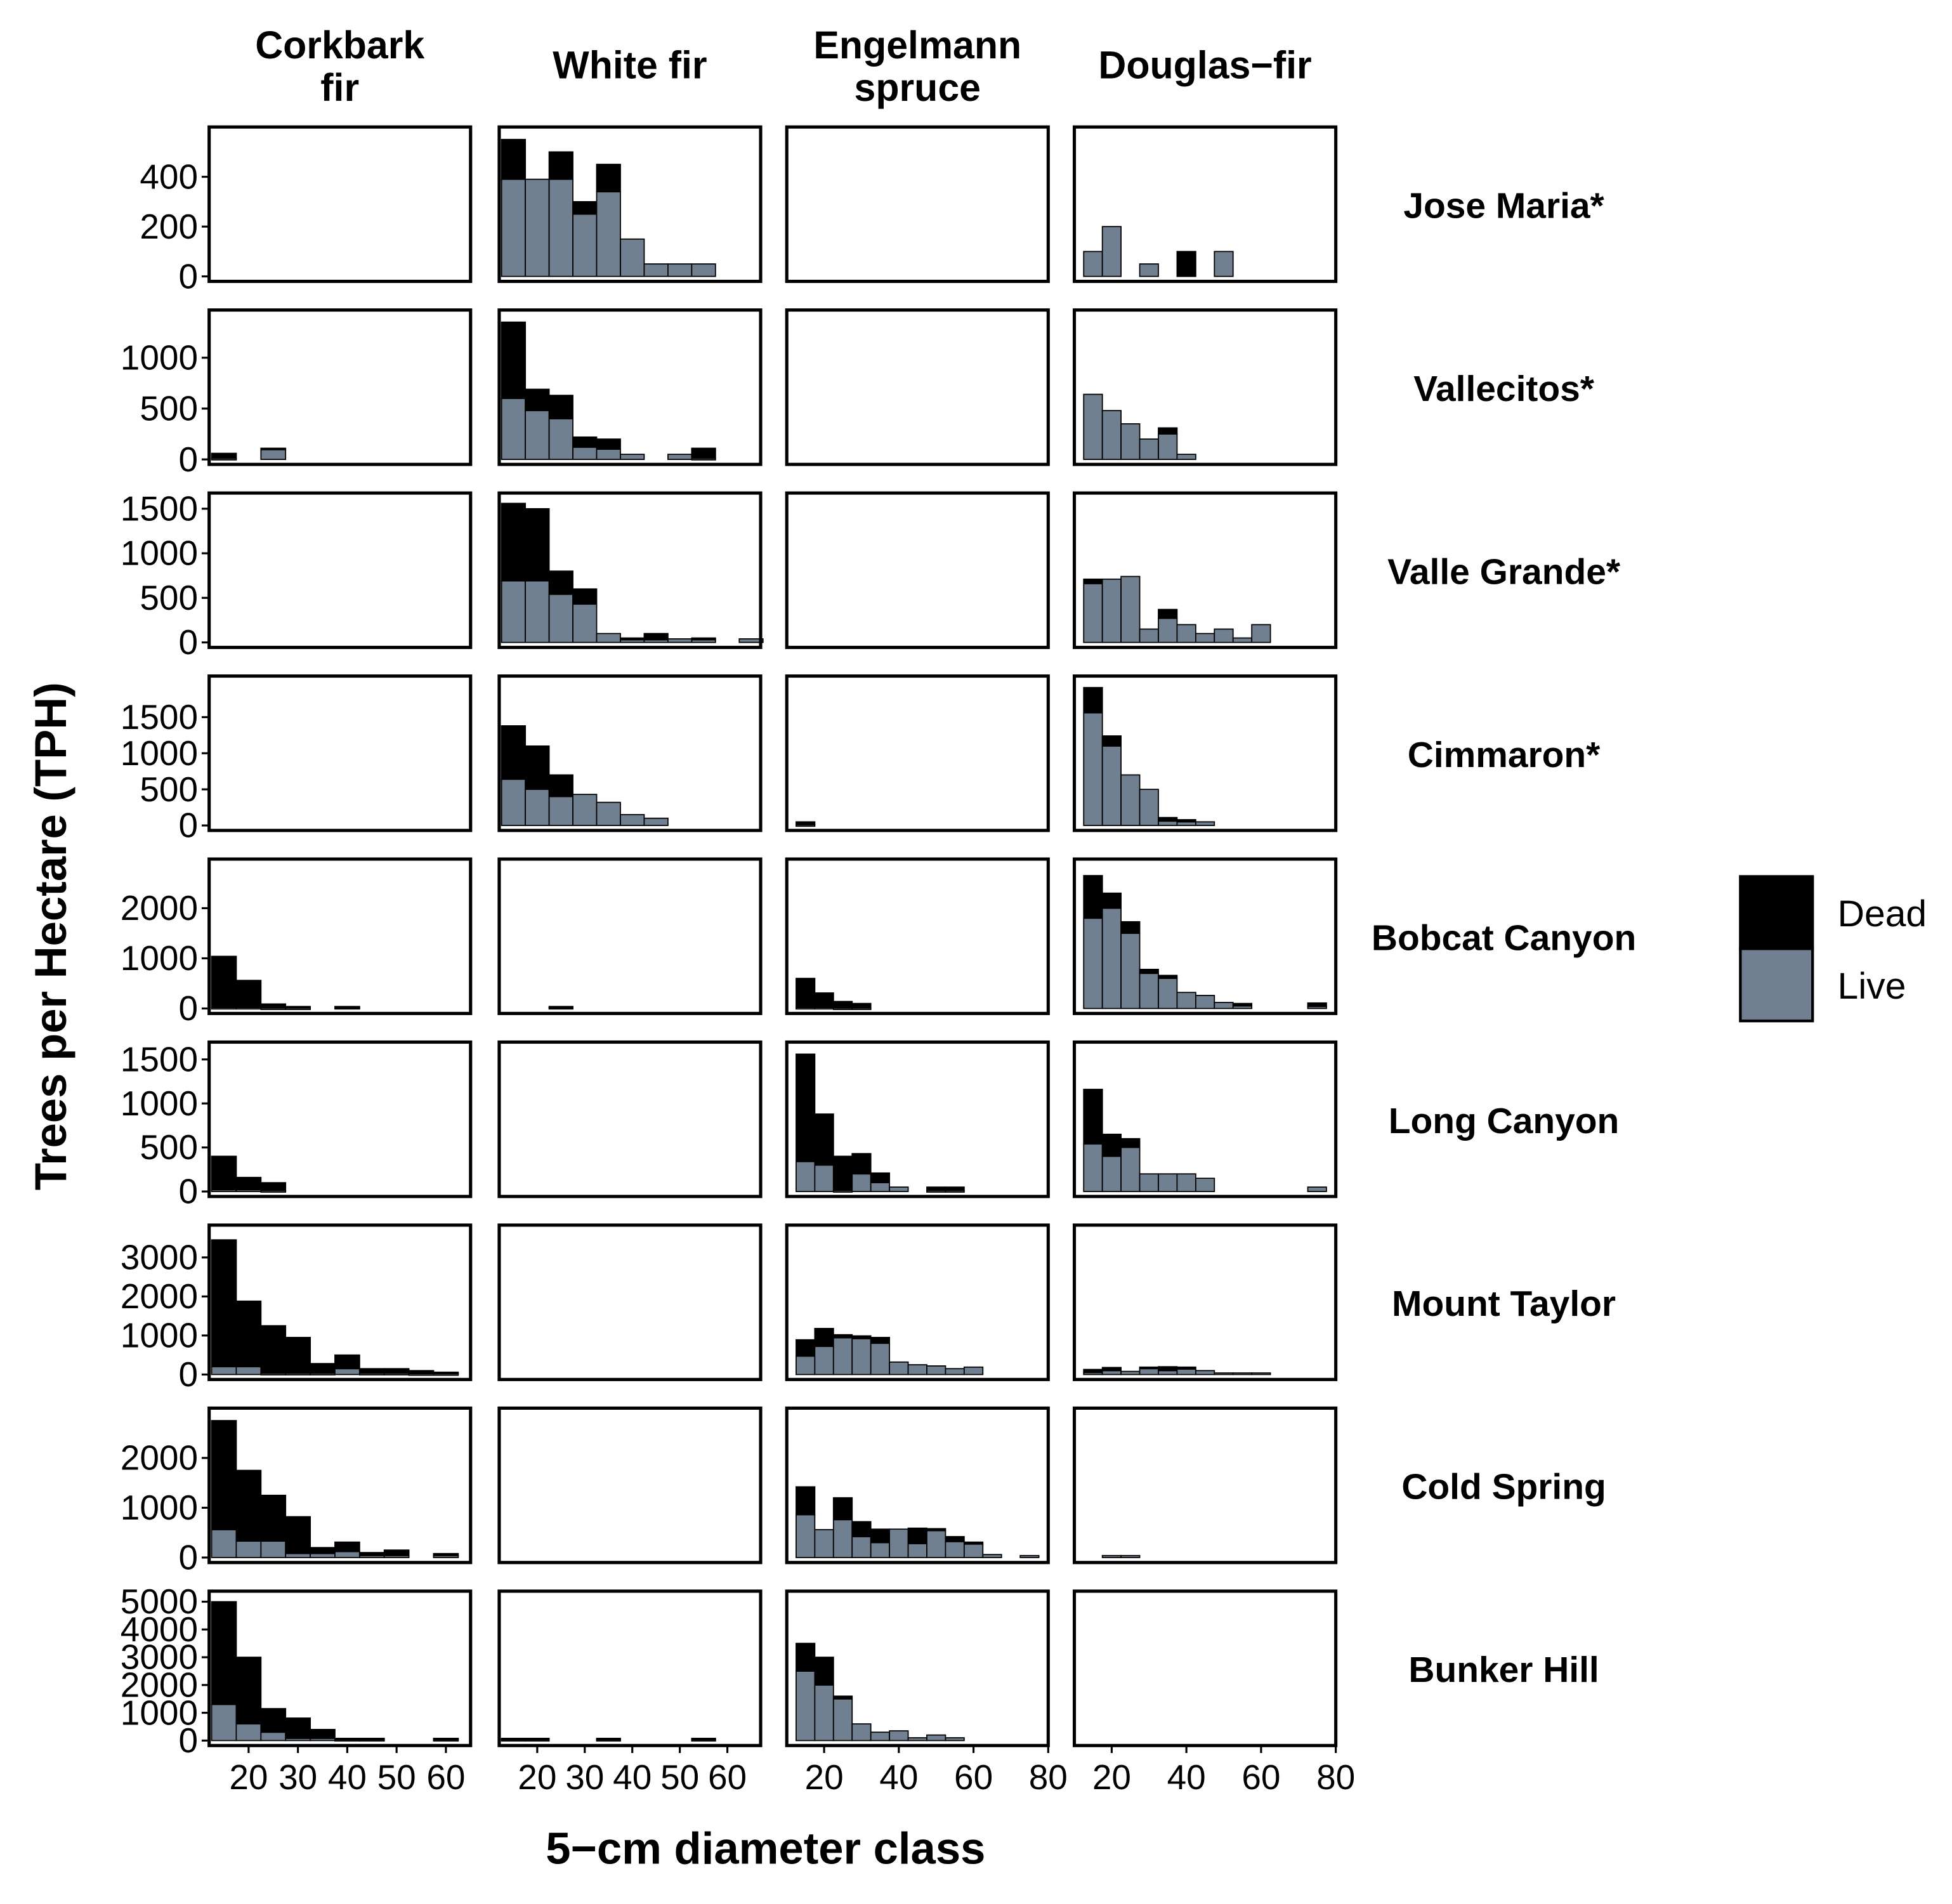 This screenshot has width=1952, height=1904. Describe the element at coordinates (917, 387) in the screenshot. I see `panel-frame-r1-c2` at that location.